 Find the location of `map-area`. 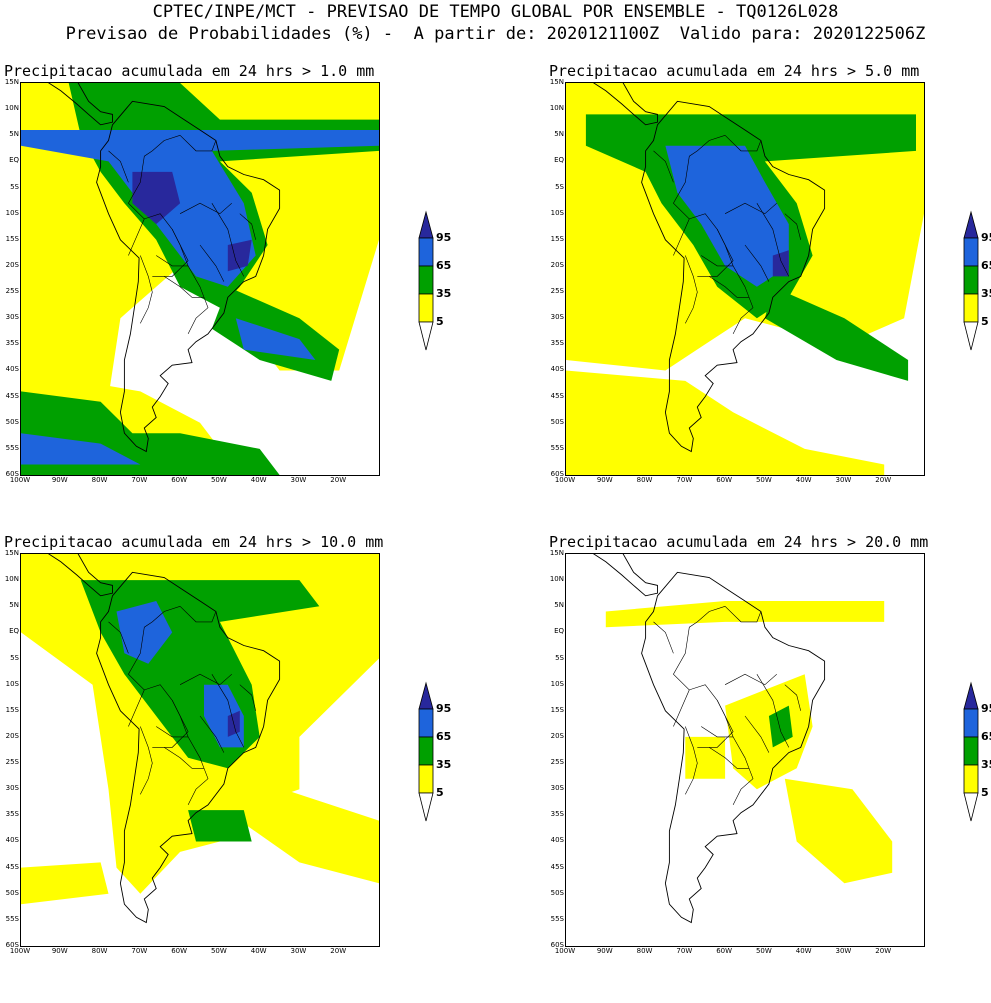

map-area is located at coordinates (745, 279).